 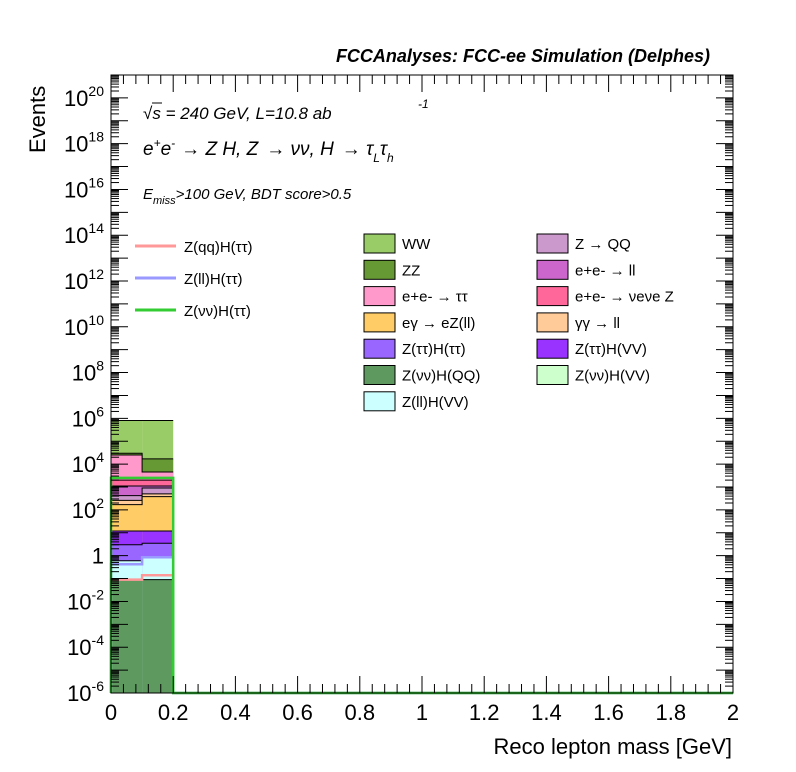 What do you see at coordinates (435, 297) in the screenshot?
I see `legend-label-e-e: e+e- → ττ` at bounding box center [435, 297].